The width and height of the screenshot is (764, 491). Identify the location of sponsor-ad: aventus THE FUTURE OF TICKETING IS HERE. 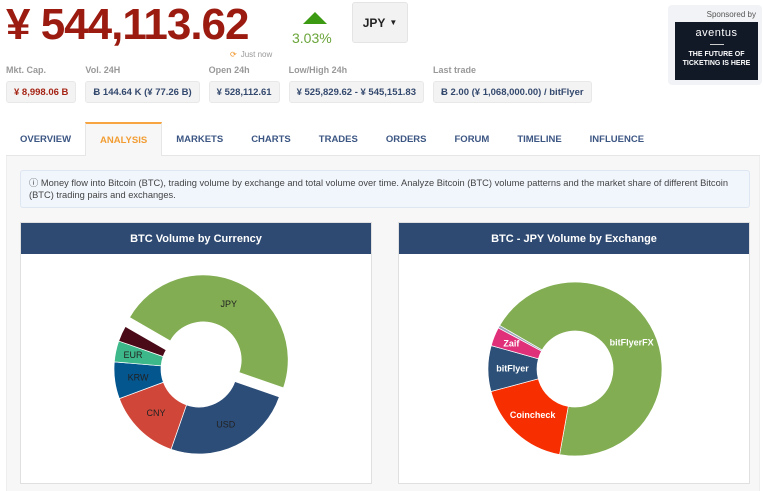
(716, 51).